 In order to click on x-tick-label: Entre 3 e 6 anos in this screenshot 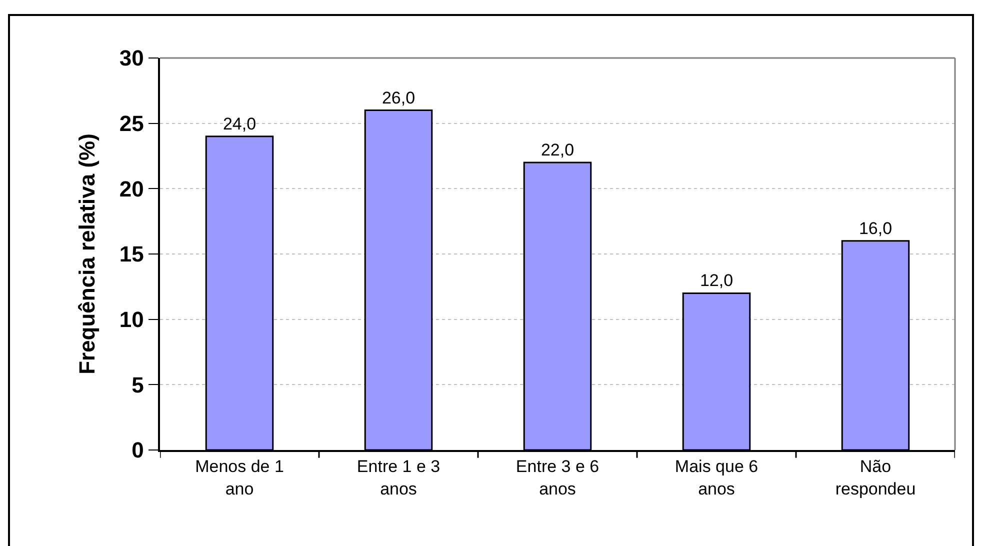, I will do `click(558, 477)`.